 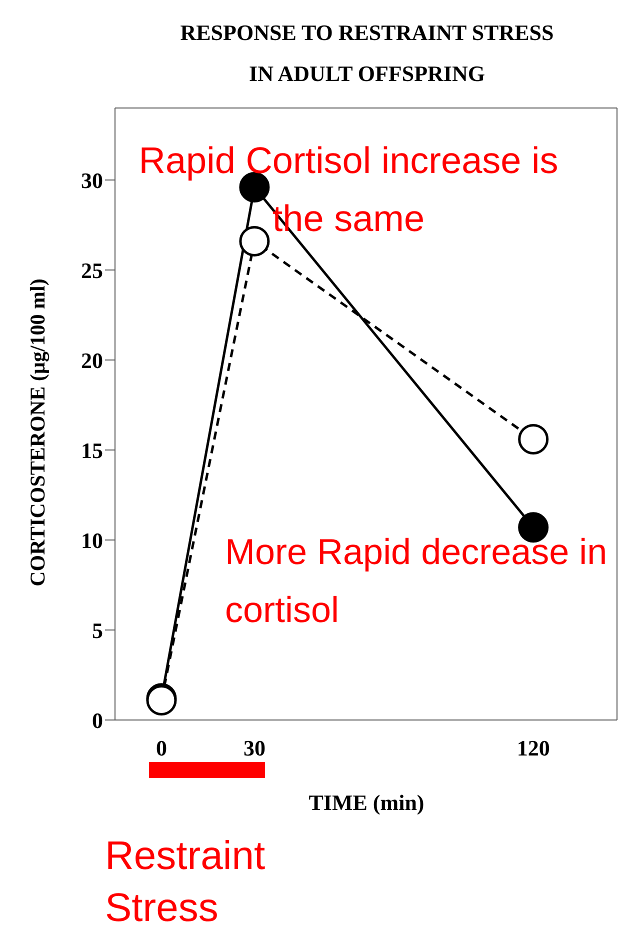 I want to click on y-tick-label: 15, so click(x=92, y=450).